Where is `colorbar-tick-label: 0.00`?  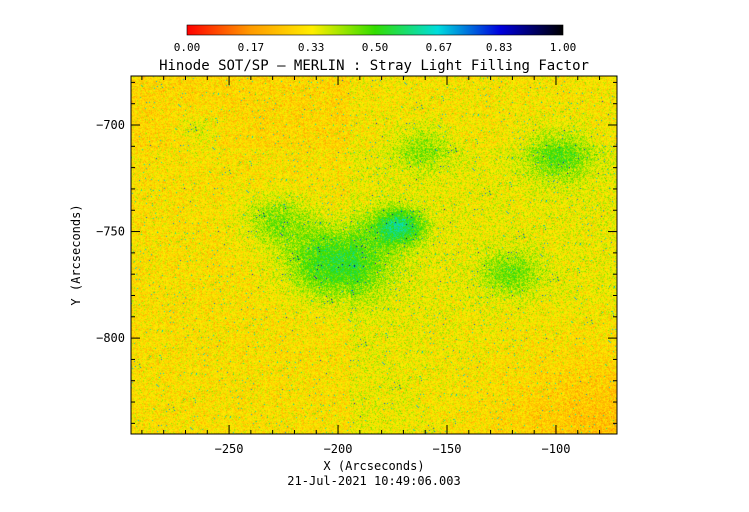 colorbar-tick-label: 0.00 is located at coordinates (187, 47).